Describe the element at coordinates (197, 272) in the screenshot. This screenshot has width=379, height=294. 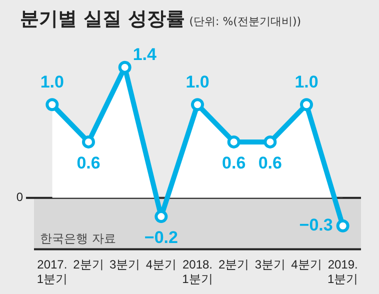
I see `x-tick-label: 2018. 1분기` at that location.